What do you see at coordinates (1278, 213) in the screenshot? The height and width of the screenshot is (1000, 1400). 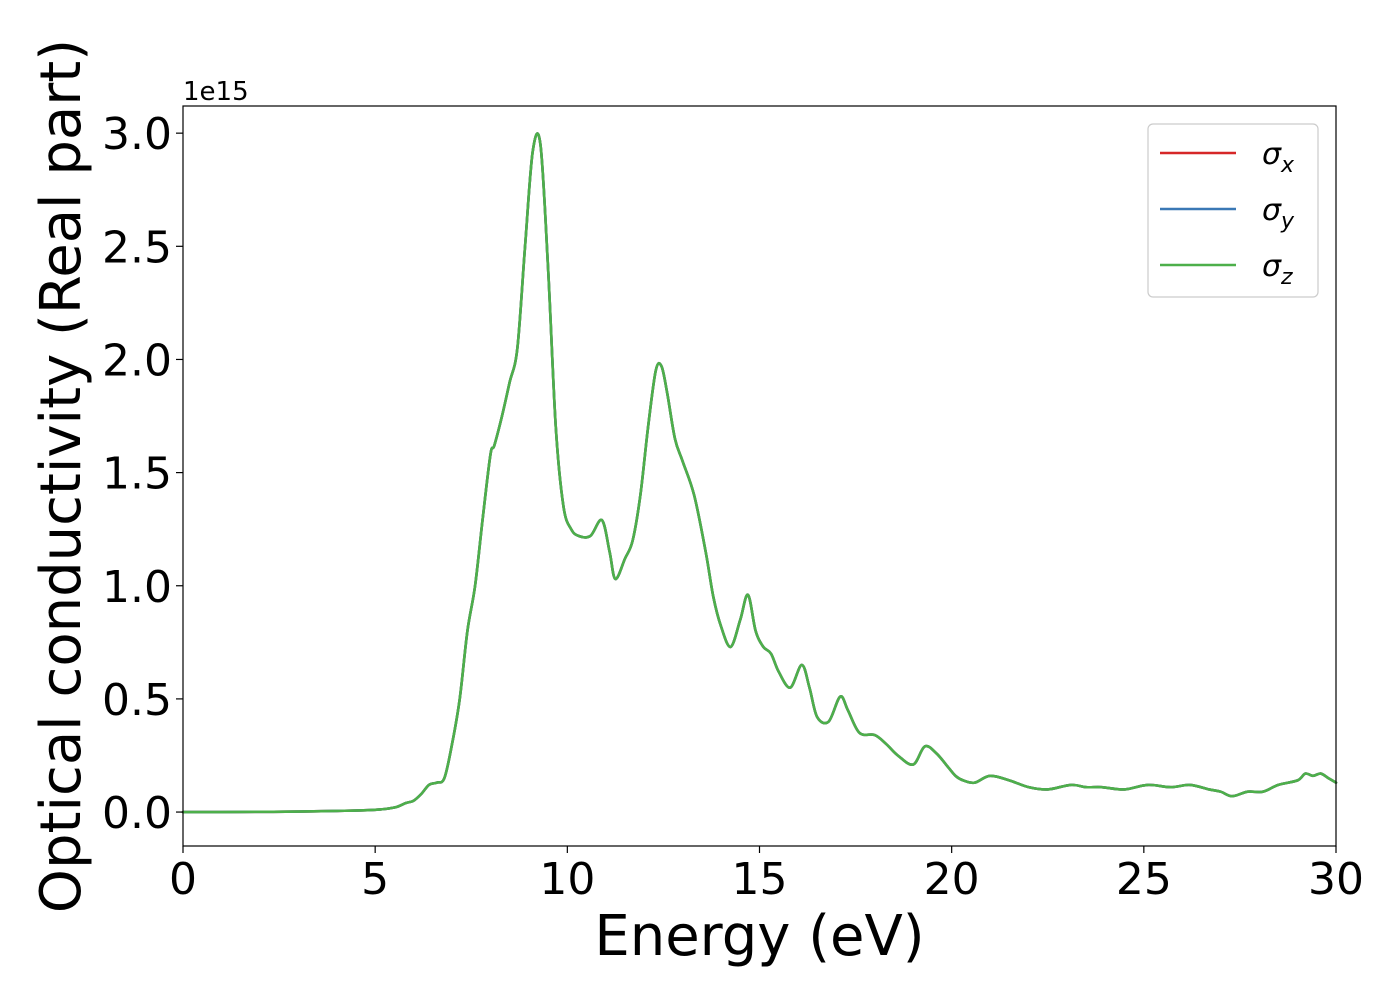 I see `legend-label: σy` at bounding box center [1278, 213].